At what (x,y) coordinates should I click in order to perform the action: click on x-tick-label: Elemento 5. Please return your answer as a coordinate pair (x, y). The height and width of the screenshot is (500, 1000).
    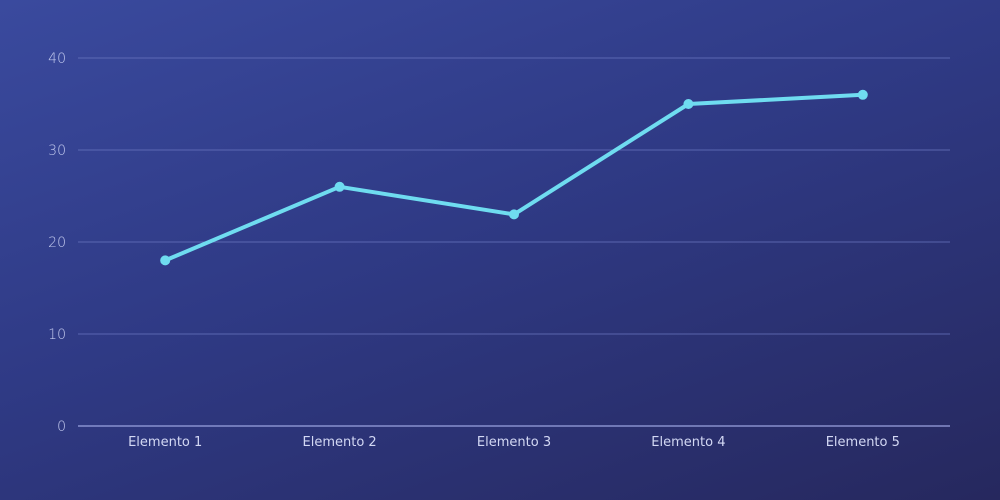
    Looking at the image, I should click on (863, 442).